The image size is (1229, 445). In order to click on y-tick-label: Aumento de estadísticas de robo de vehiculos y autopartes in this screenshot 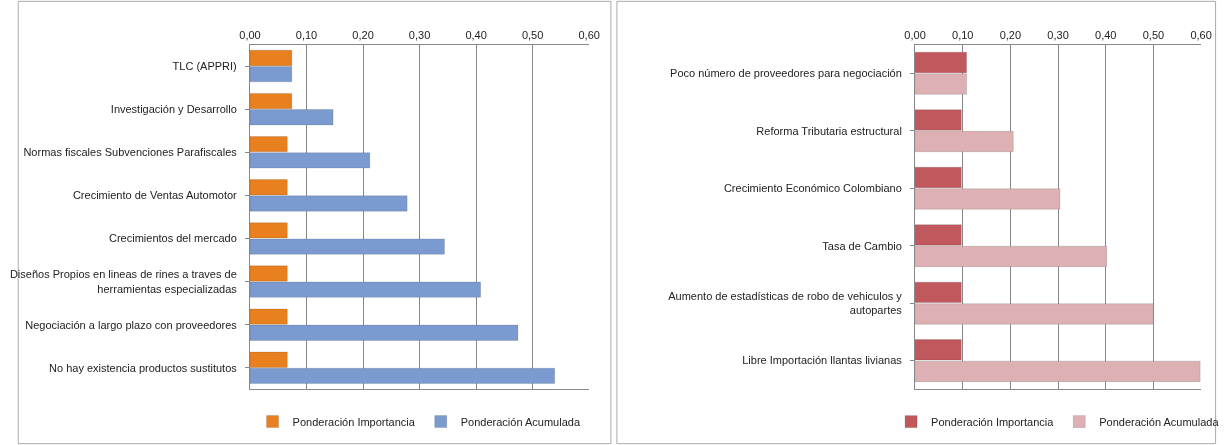, I will do `click(785, 303)`.